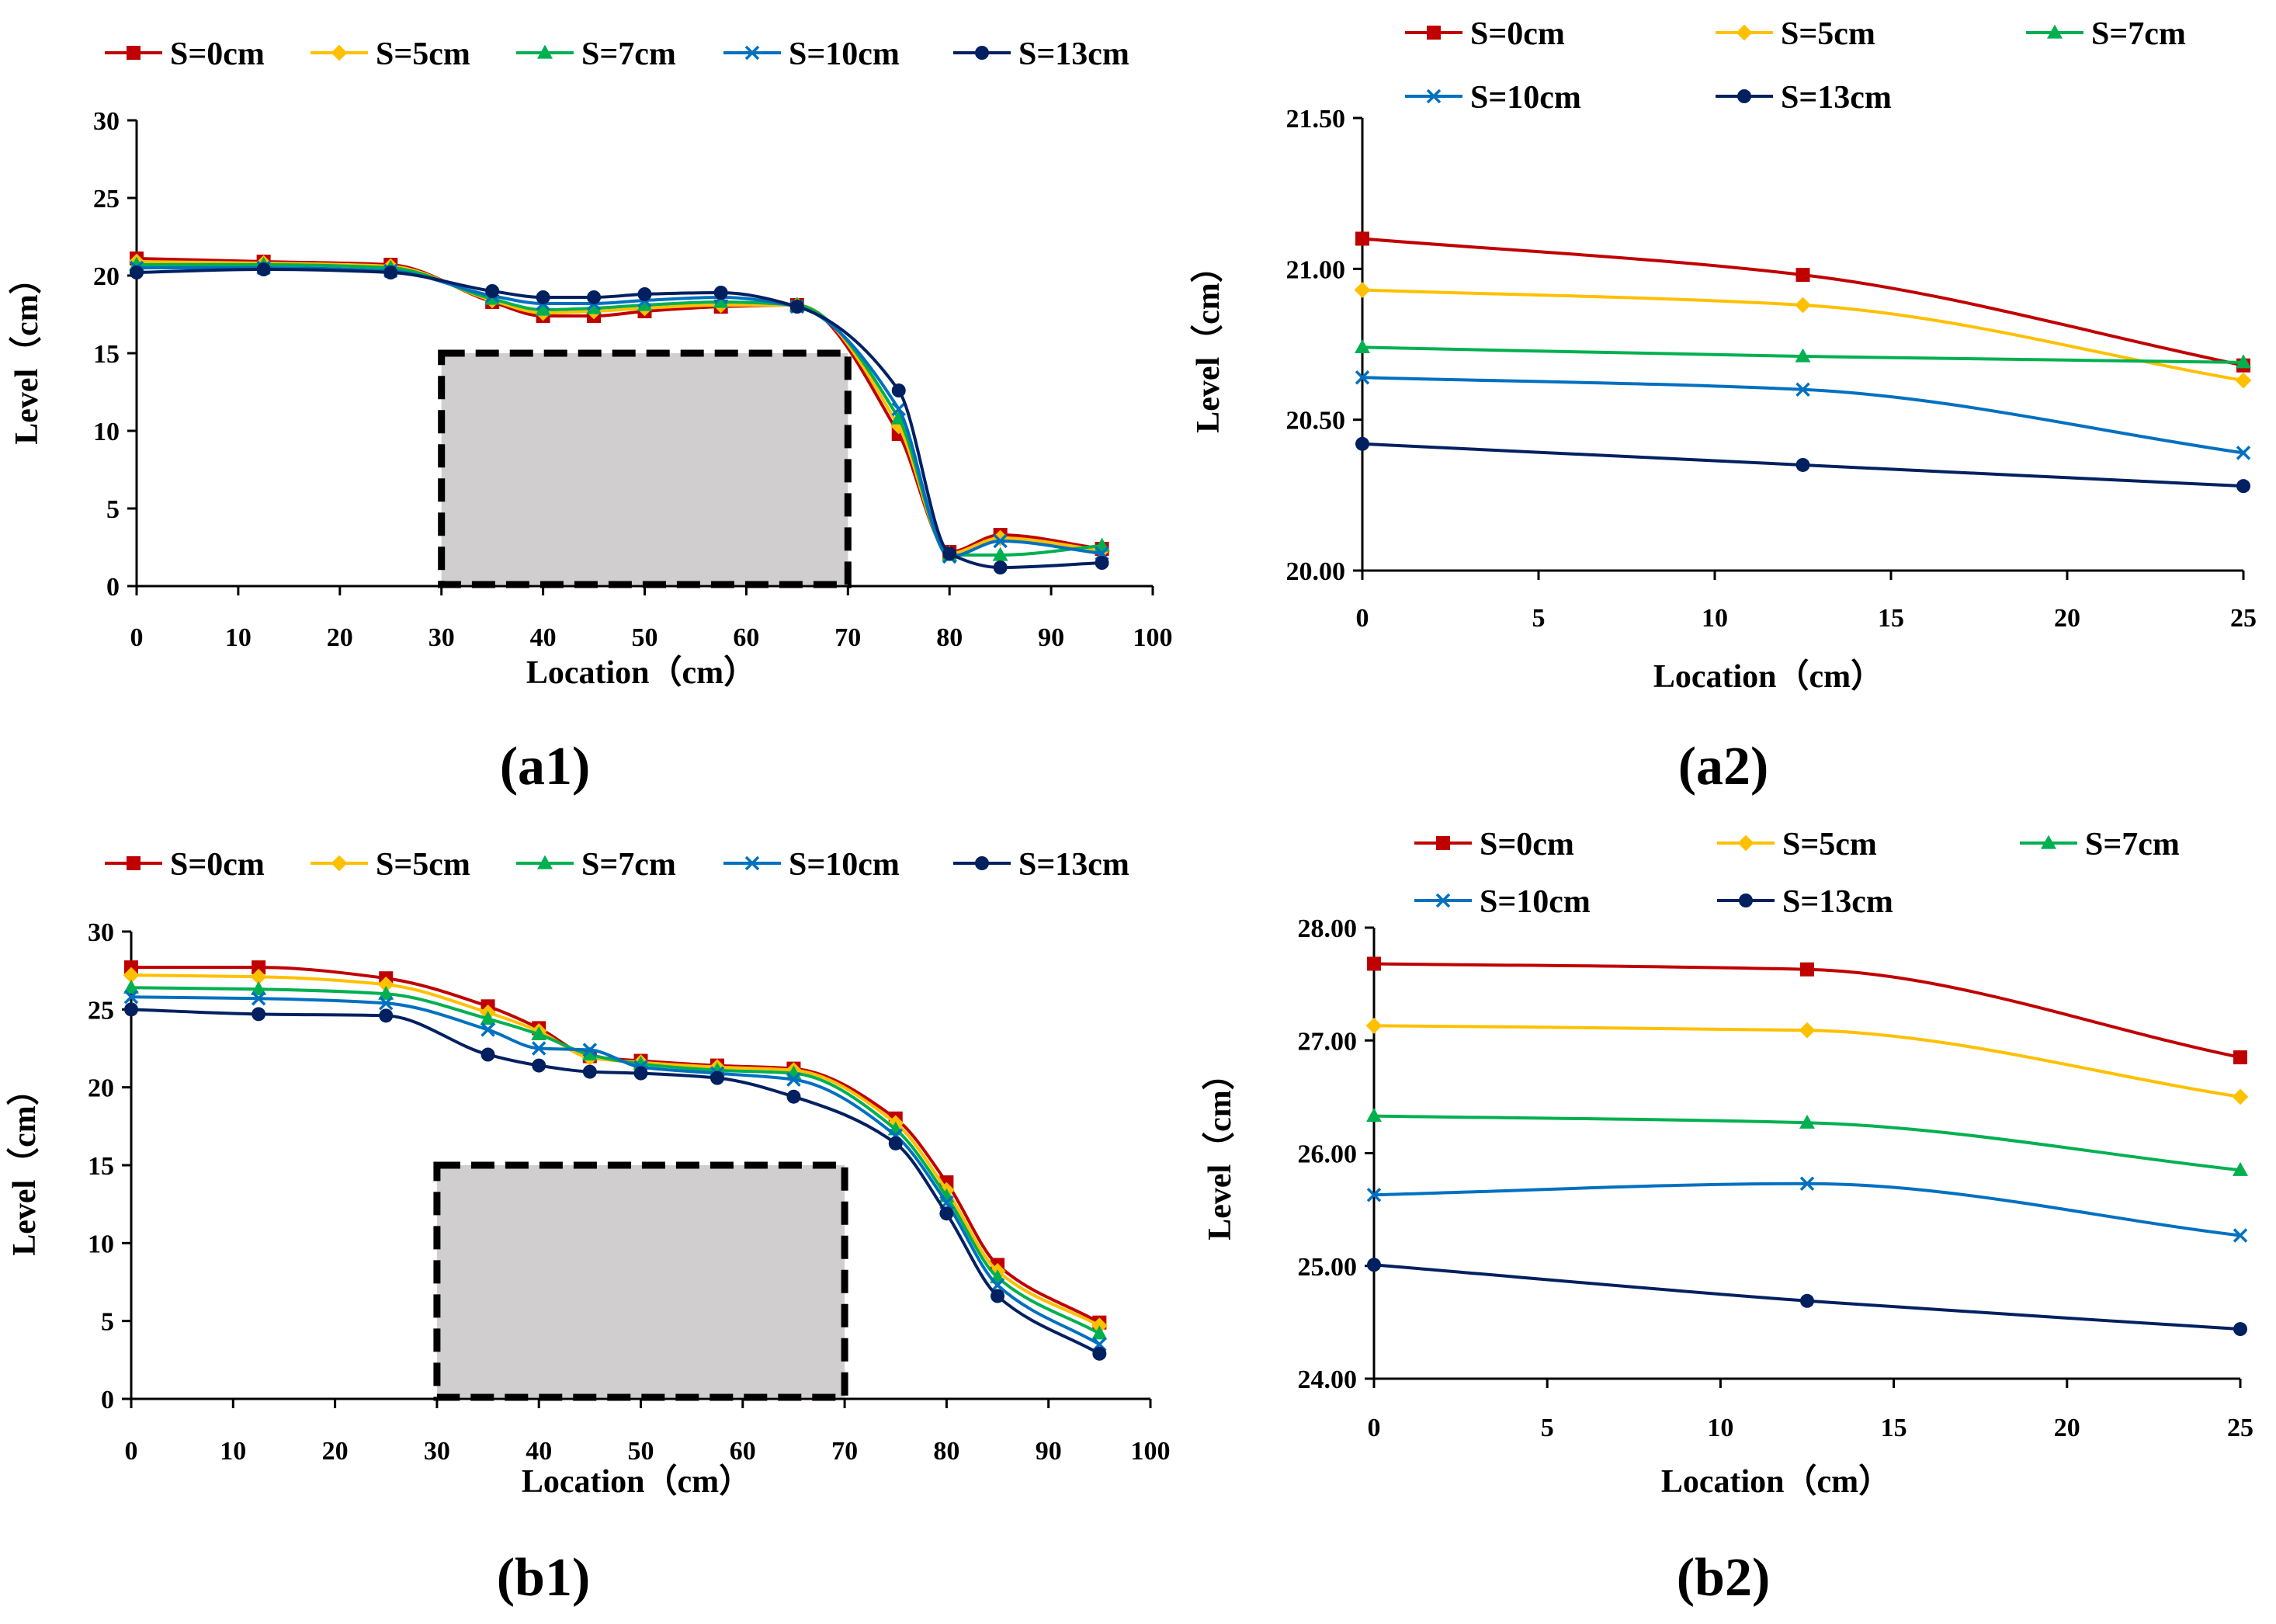  I want to click on obstacle-block, so click(640, 1281).